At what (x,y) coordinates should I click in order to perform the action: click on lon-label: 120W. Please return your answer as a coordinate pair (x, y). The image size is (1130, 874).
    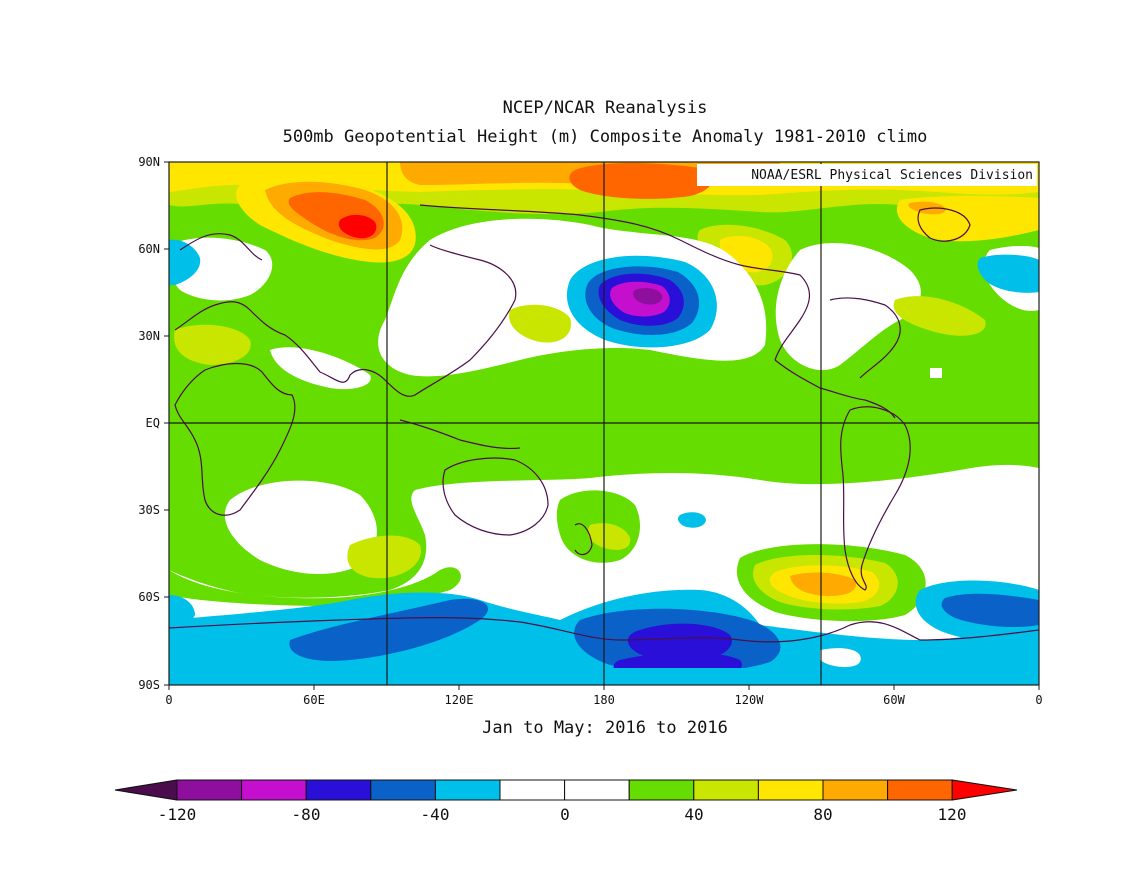
    Looking at the image, I should click on (750, 700).